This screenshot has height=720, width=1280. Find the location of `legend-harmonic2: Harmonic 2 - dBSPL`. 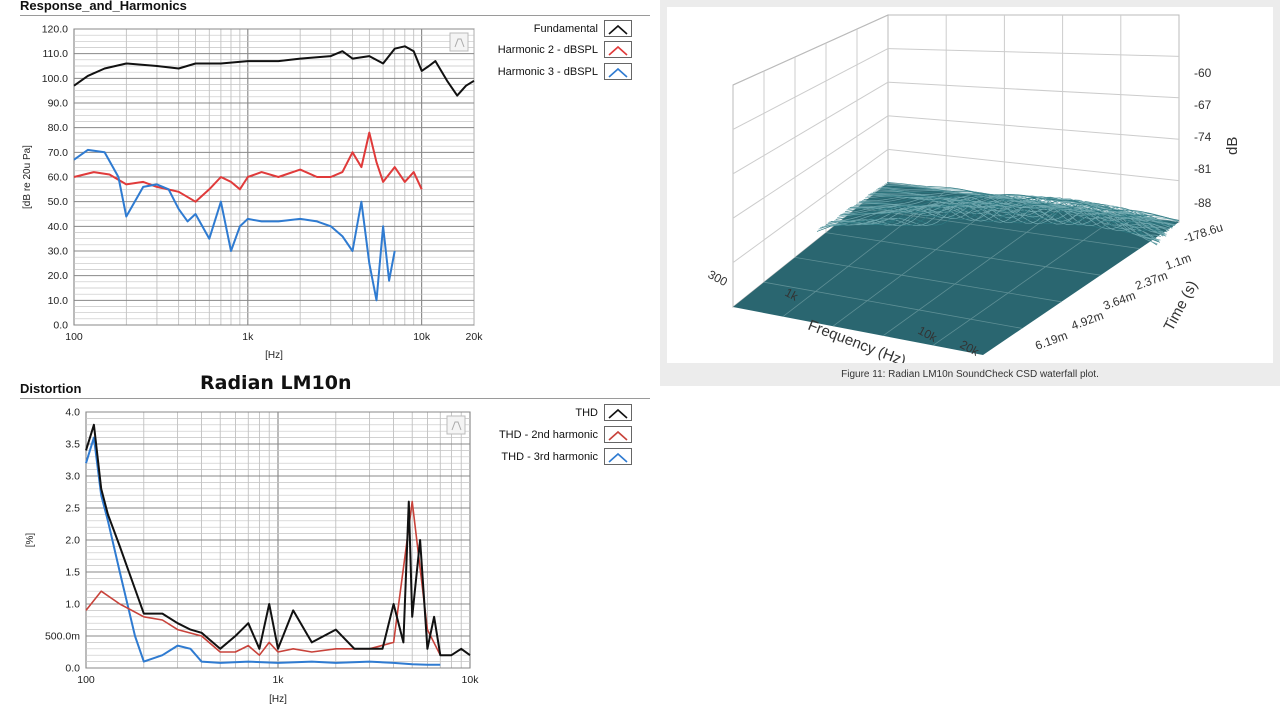

legend-harmonic2: Harmonic 2 - dBSPL is located at coordinates (565, 49).